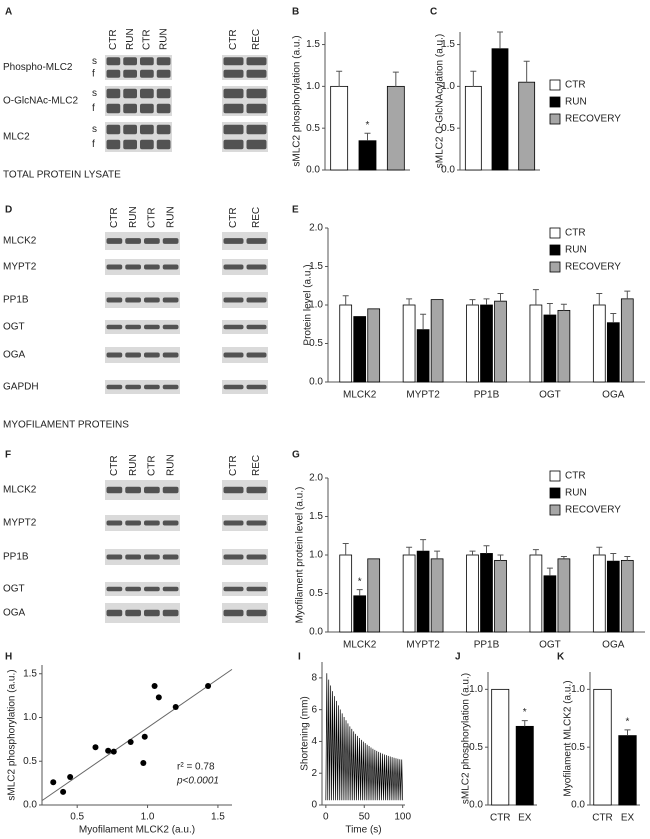 This screenshot has width=650, height=839. What do you see at coordinates (170, 465) in the screenshot?
I see `lane-label: RUN` at bounding box center [170, 465].